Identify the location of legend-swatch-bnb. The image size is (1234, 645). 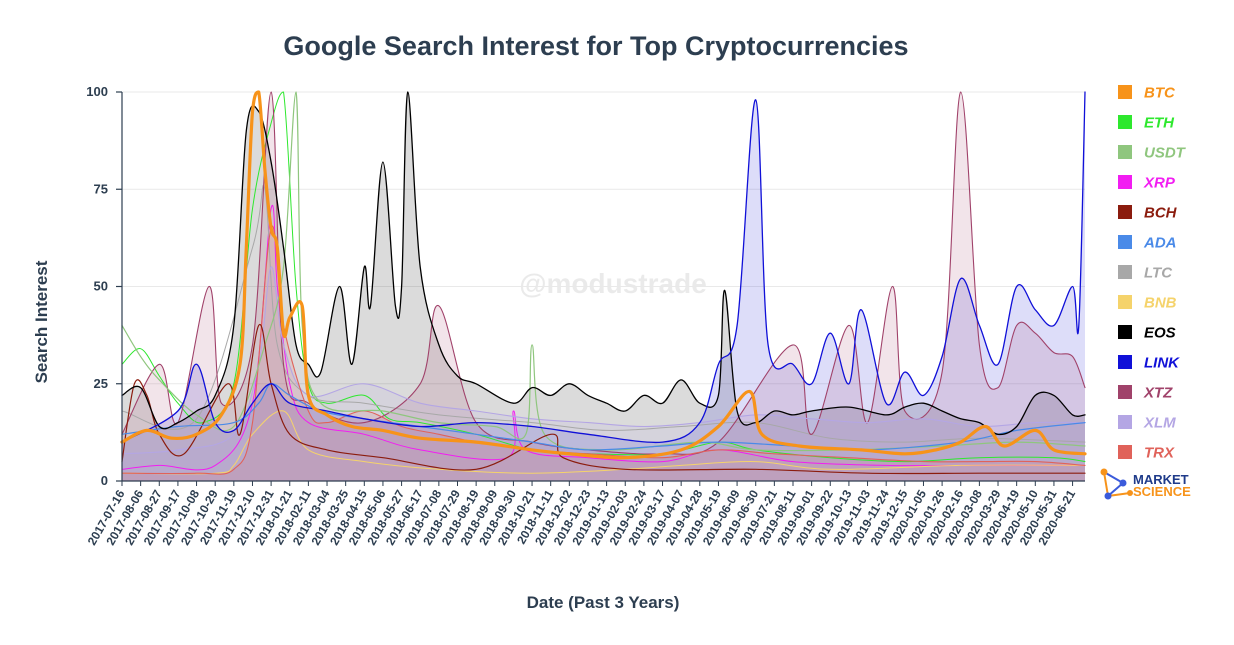
(1125, 302).